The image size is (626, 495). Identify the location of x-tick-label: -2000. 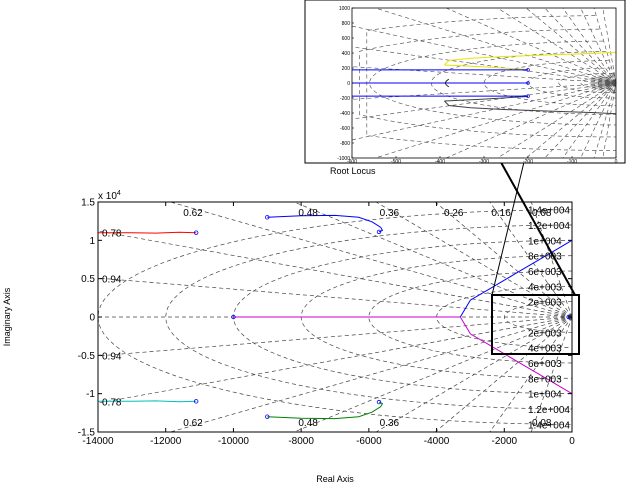
(504, 441).